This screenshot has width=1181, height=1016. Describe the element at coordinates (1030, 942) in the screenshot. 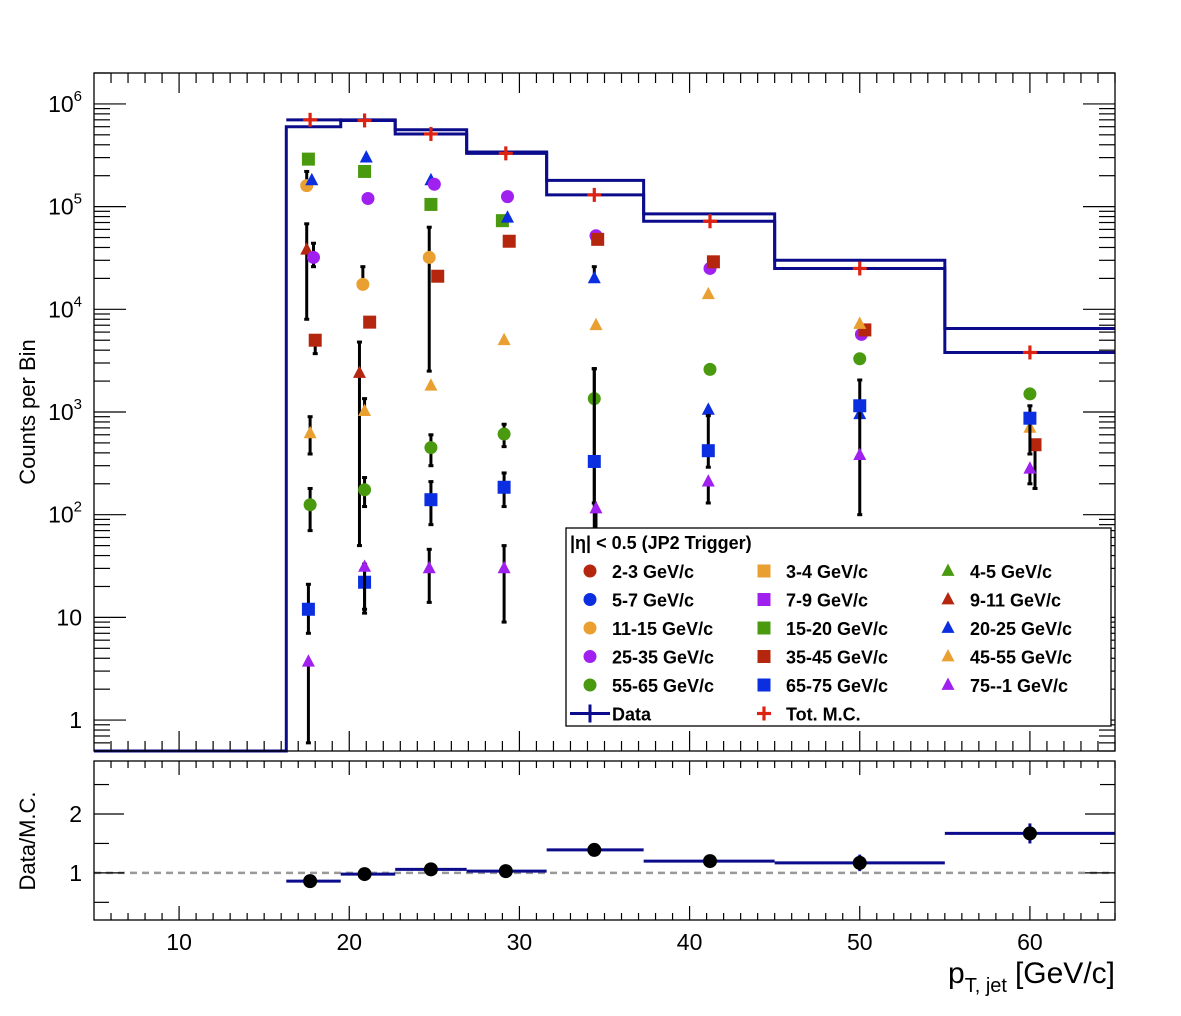

I see `x-tick-label-5: 60` at that location.